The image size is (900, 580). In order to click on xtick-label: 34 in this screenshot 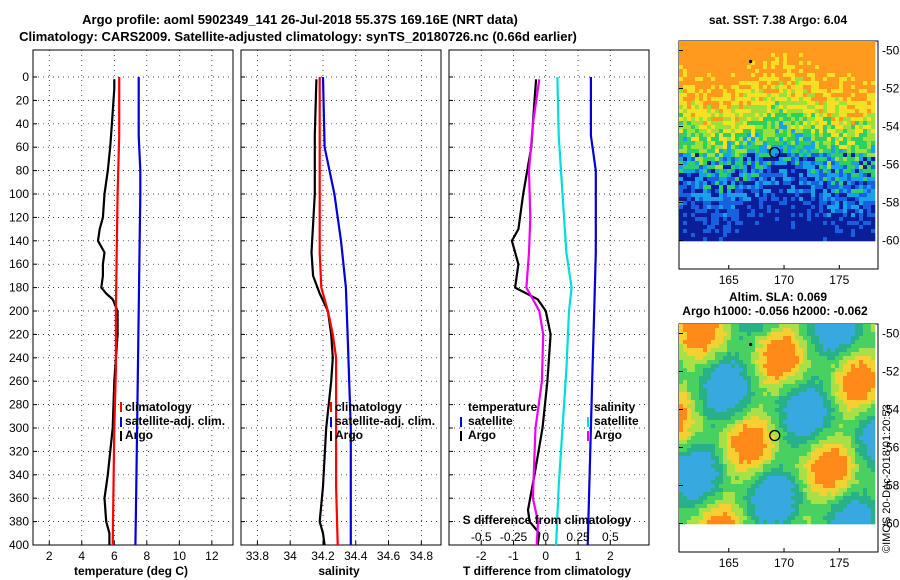, I will do `click(291, 556)`.